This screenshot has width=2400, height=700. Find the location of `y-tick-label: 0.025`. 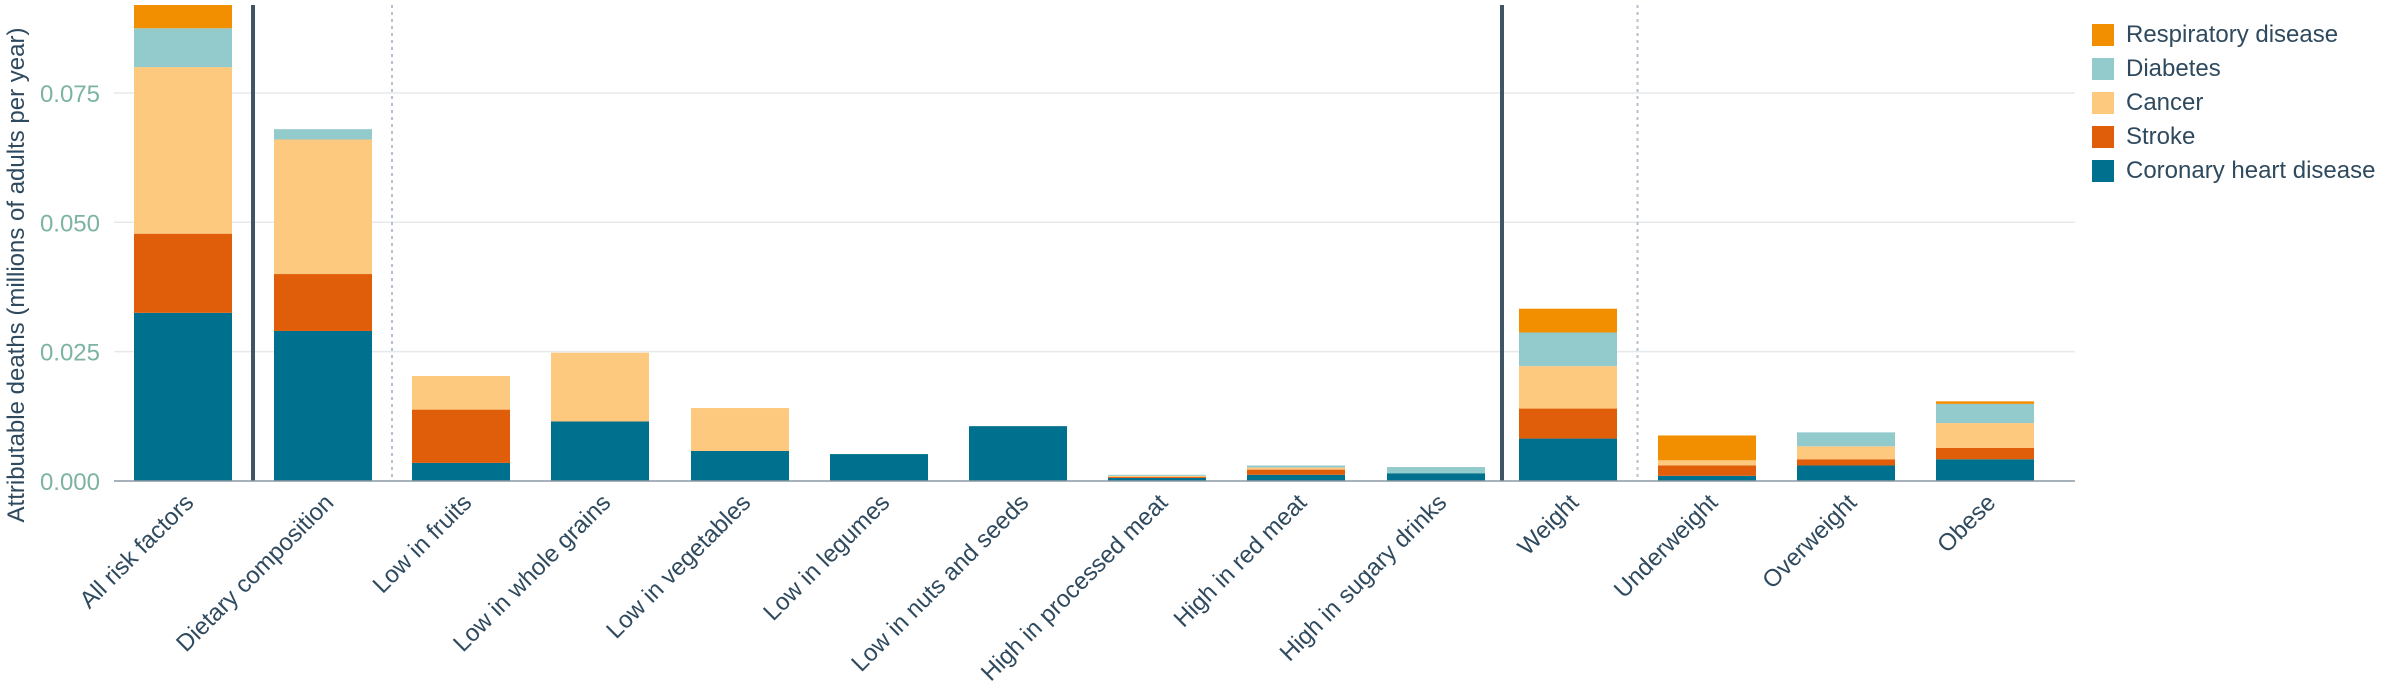

y-tick-label: 0.025 is located at coordinates (70, 353).